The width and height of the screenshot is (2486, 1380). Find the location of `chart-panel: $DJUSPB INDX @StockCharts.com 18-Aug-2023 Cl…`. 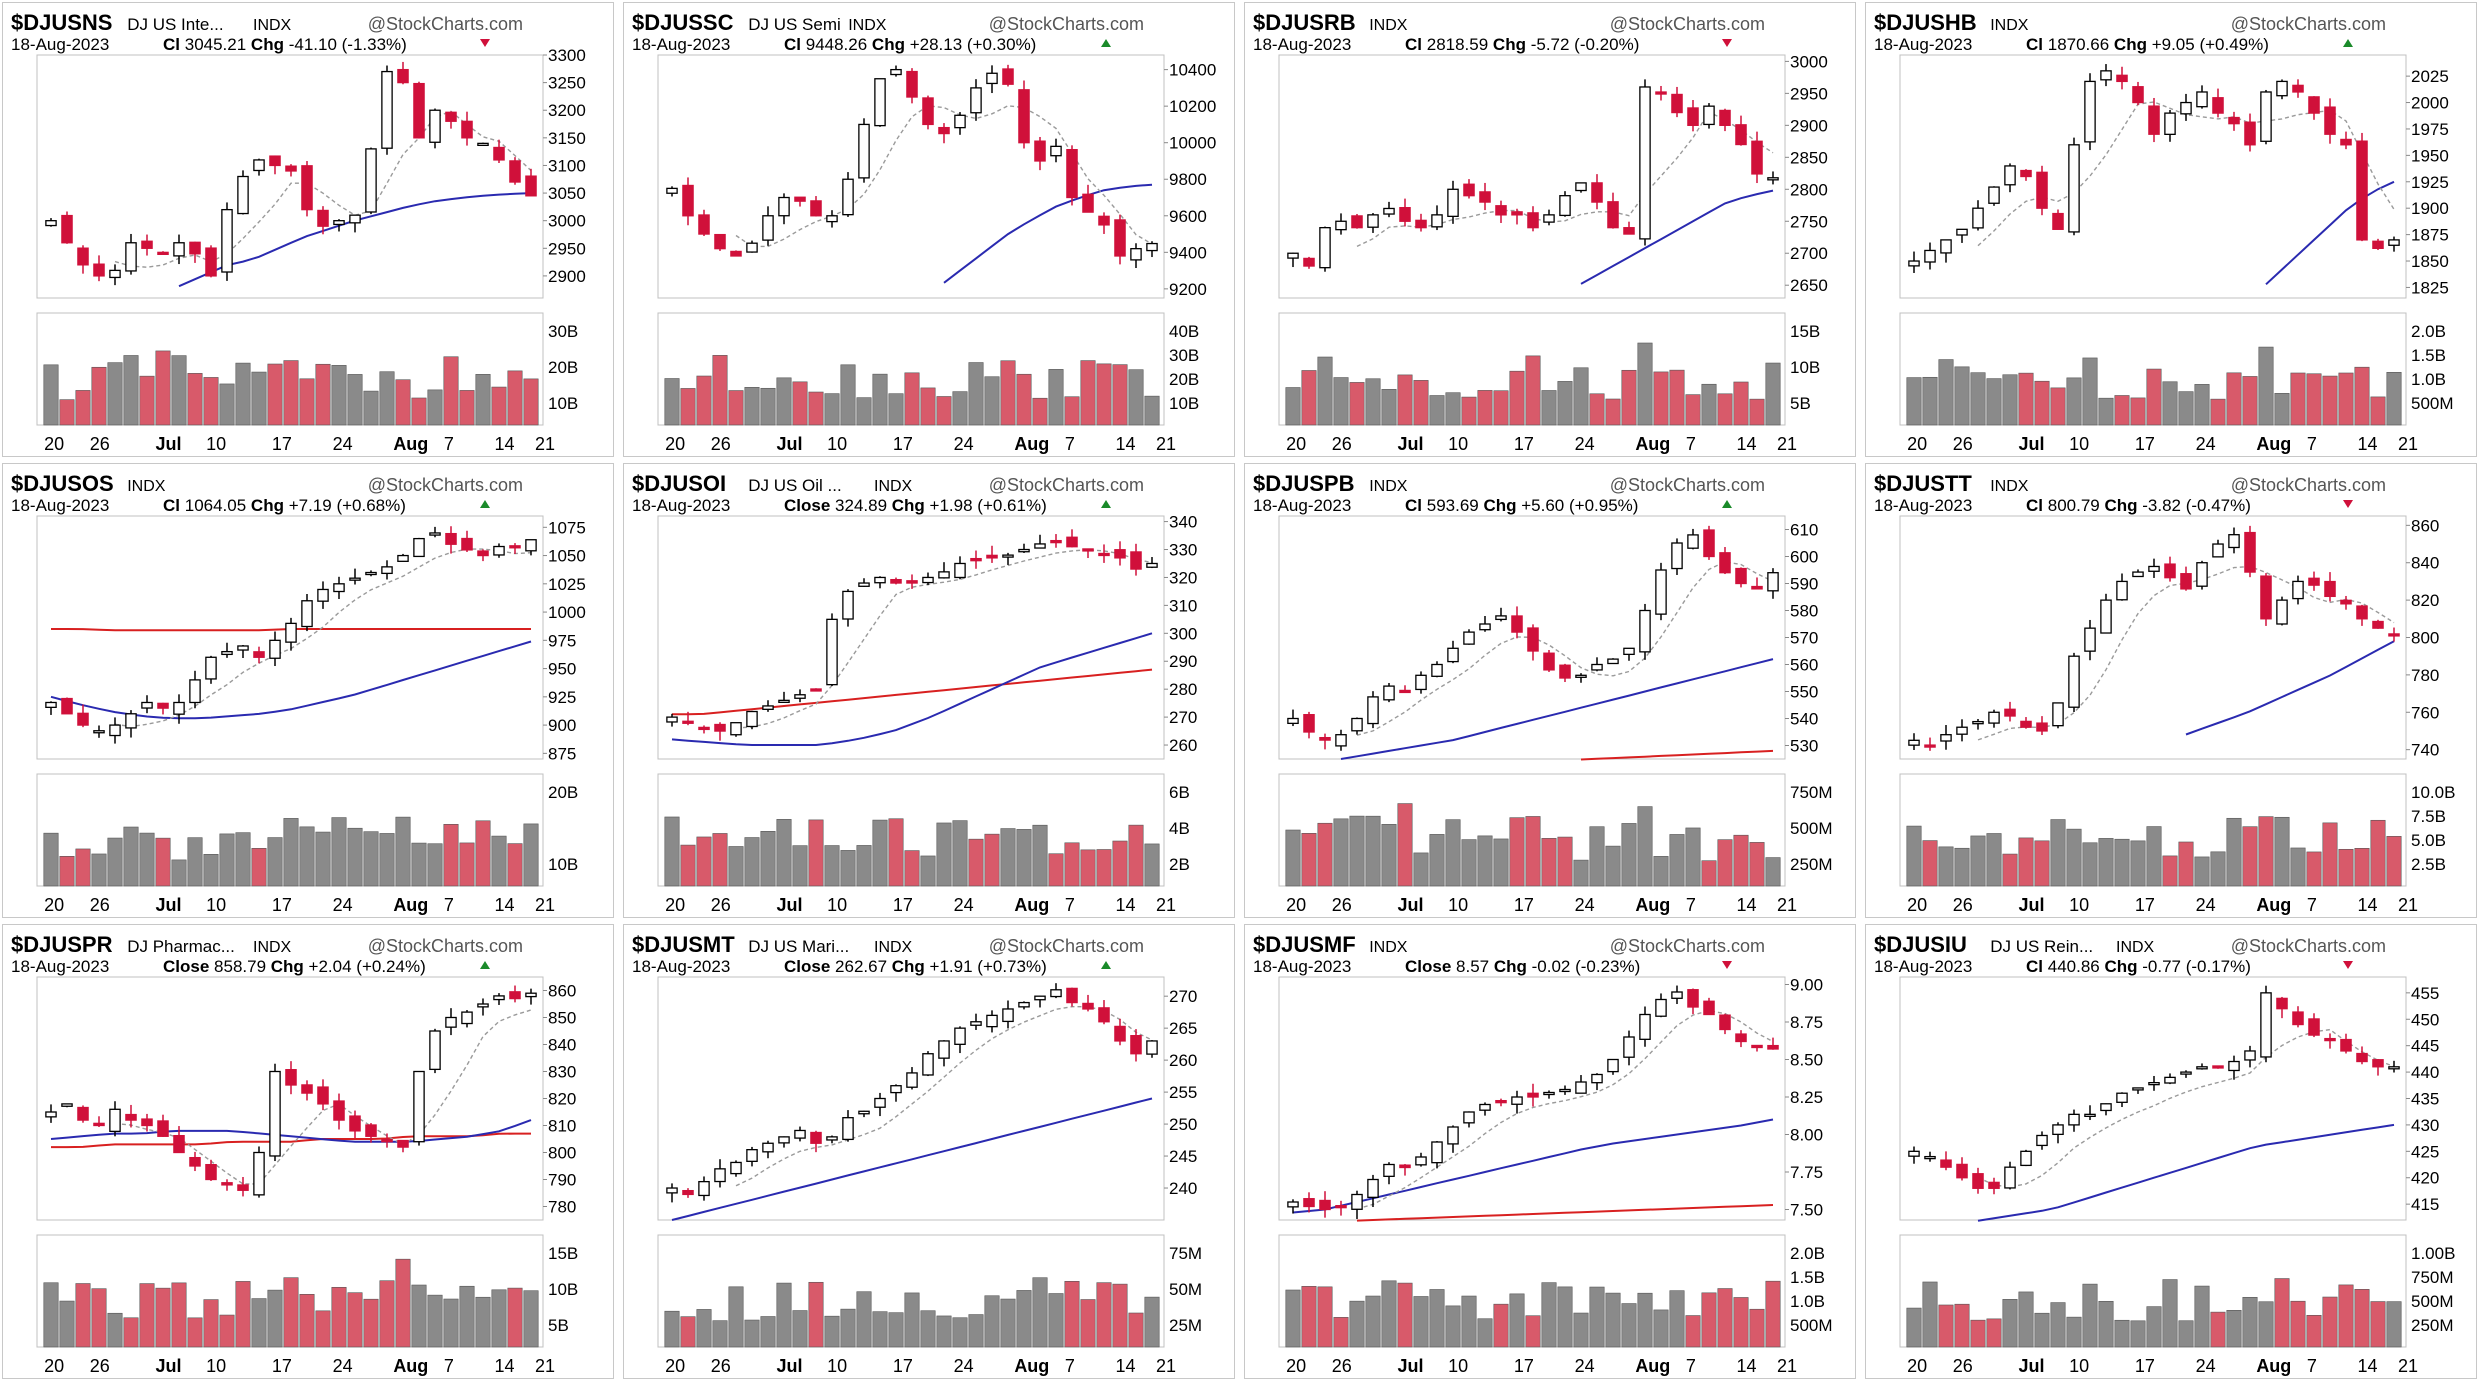

chart-panel: $DJUSPB INDX @StockCharts.com 18-Aug-2023 Cl… is located at coordinates (1550, 690).